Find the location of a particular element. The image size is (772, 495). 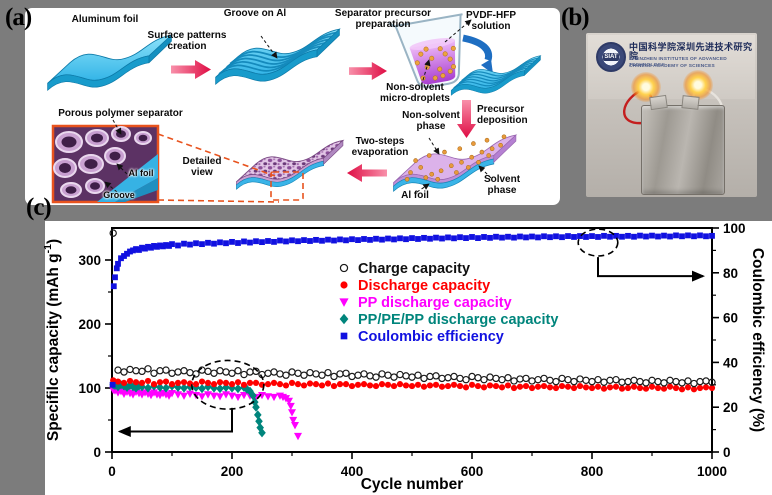

label-precursor-deposition: Precursor deposition is located at coordinates (502, 115).